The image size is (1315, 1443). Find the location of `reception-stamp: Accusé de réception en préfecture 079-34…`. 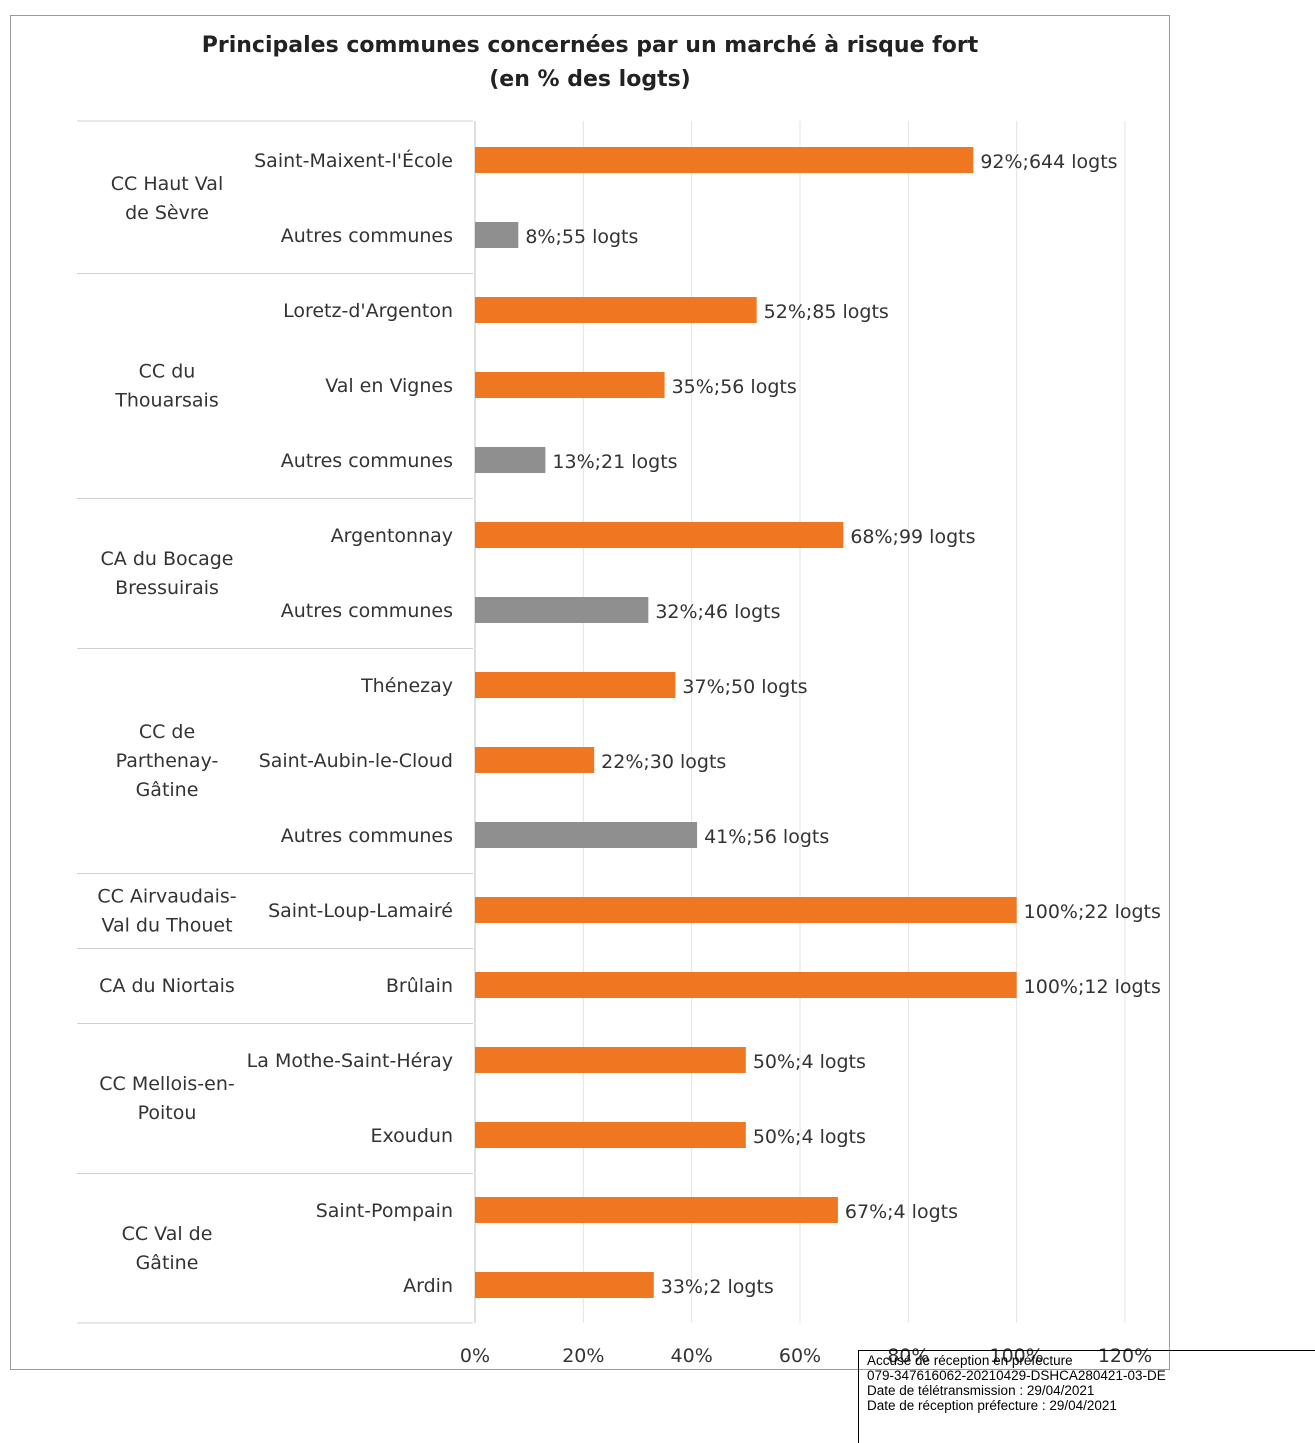

reception-stamp: Accusé de réception en préfecture 079-34… is located at coordinates (1086, 1396).